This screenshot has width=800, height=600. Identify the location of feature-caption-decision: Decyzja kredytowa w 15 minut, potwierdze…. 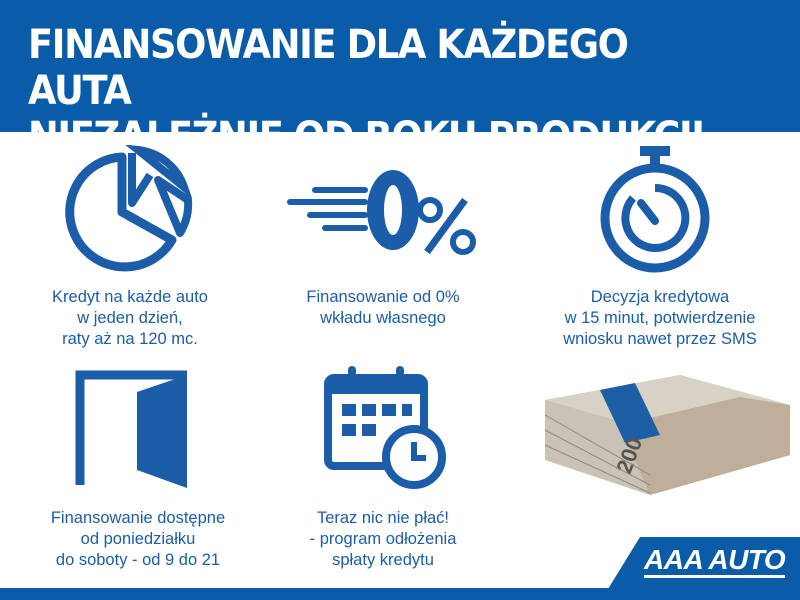
(660, 318).